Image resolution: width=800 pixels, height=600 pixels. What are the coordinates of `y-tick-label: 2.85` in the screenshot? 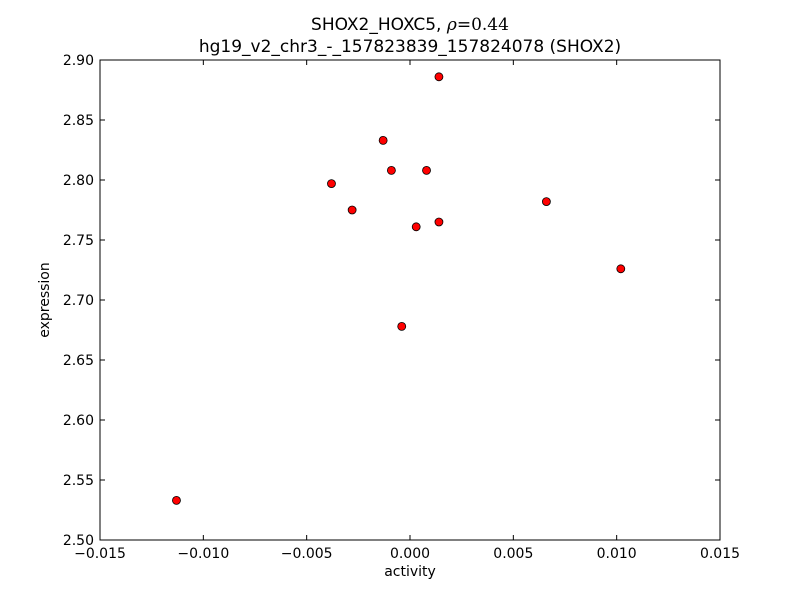 It's located at (78, 121).